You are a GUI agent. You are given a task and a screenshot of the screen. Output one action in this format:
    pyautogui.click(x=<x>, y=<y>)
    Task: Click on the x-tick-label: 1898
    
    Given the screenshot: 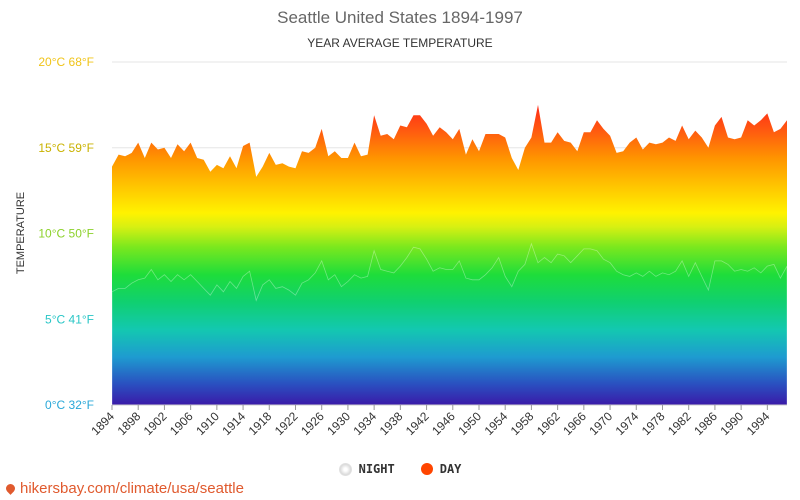 What is the action you would take?
    pyautogui.click(x=129, y=423)
    